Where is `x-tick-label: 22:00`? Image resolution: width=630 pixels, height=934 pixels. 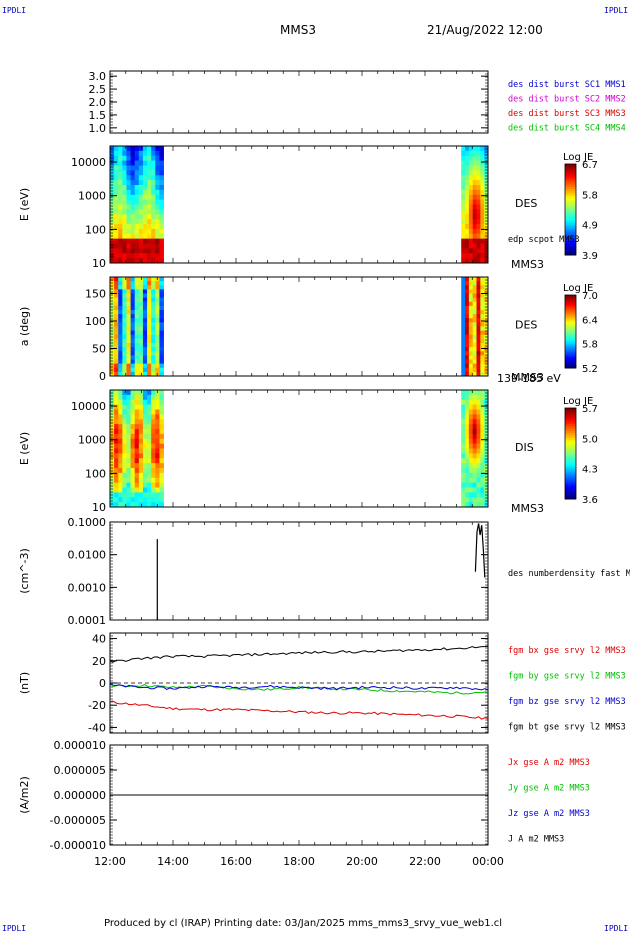
x-tick-label: 22:00 is located at coordinates (425, 861).